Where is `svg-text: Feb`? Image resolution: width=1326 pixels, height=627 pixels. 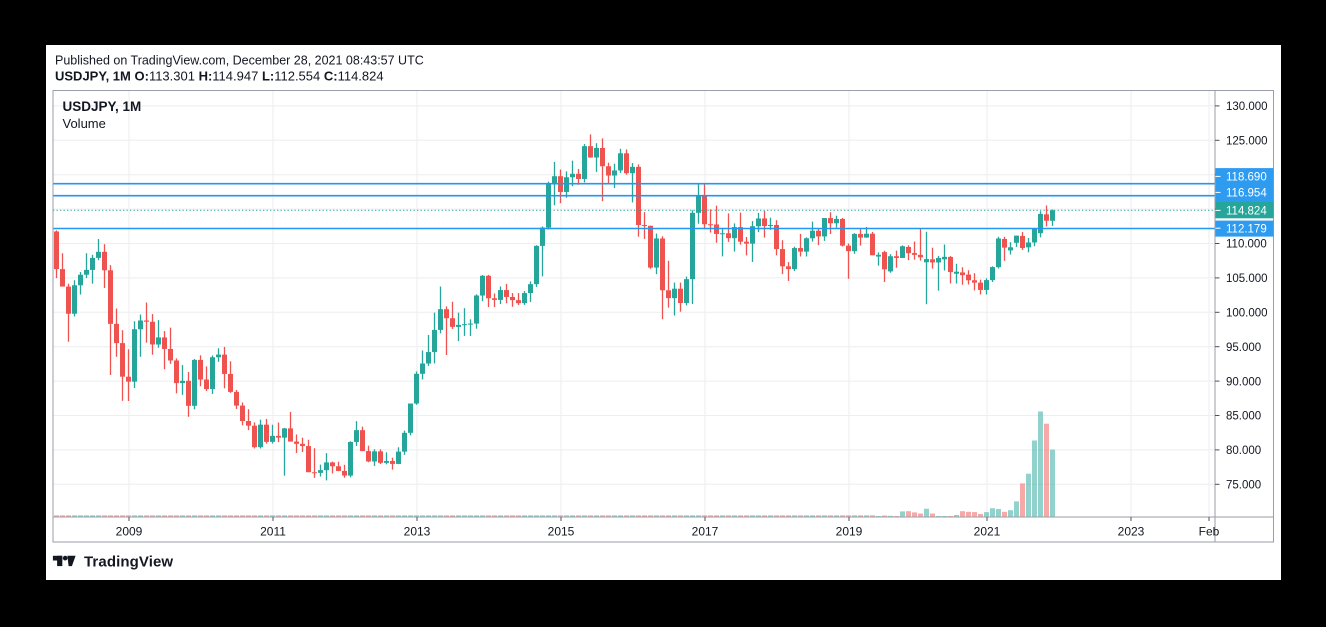
svg-text: Feb is located at coordinates (1209, 532).